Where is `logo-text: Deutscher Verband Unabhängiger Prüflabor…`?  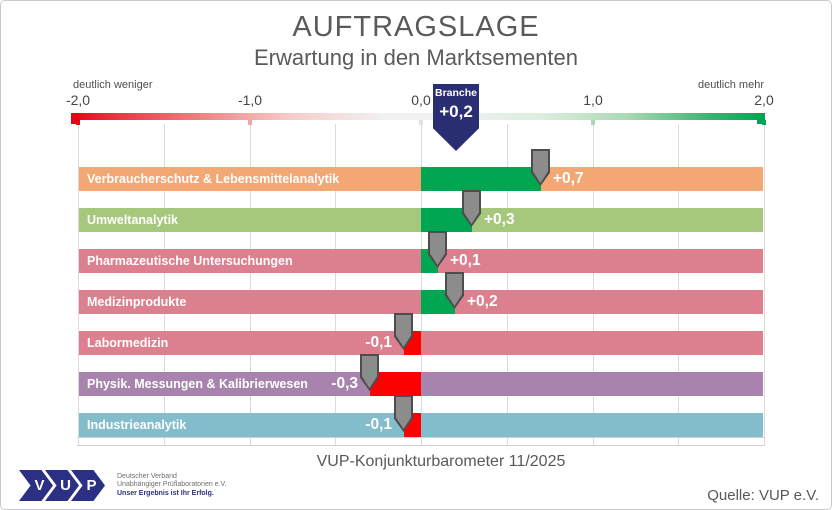
logo-text: Deutscher Verband Unabhängiger Prüflabor… is located at coordinates (171, 486).